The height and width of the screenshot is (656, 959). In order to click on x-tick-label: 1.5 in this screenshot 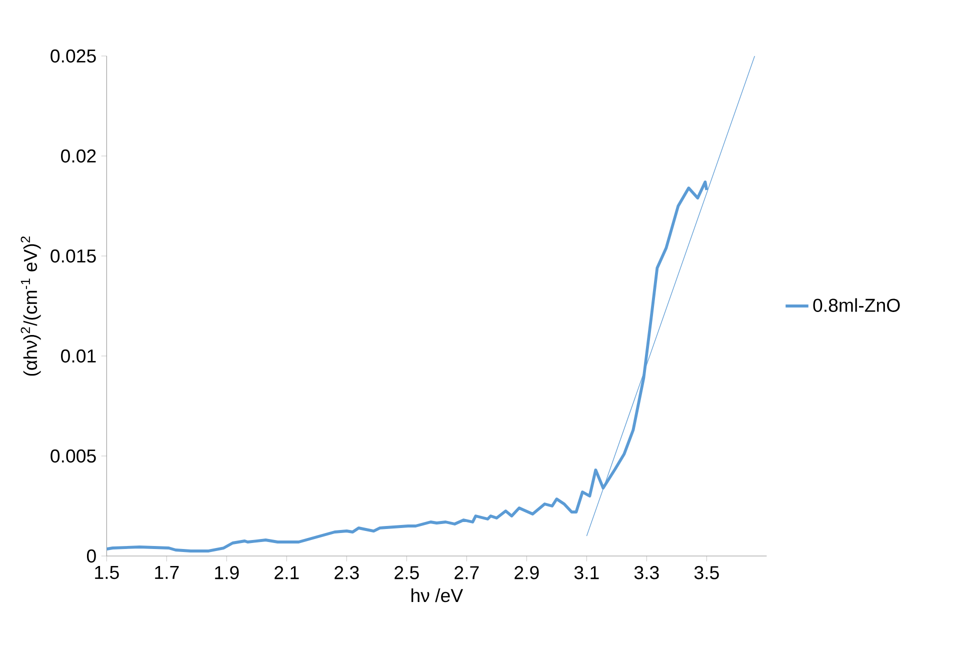, I will do `click(107, 573)`.